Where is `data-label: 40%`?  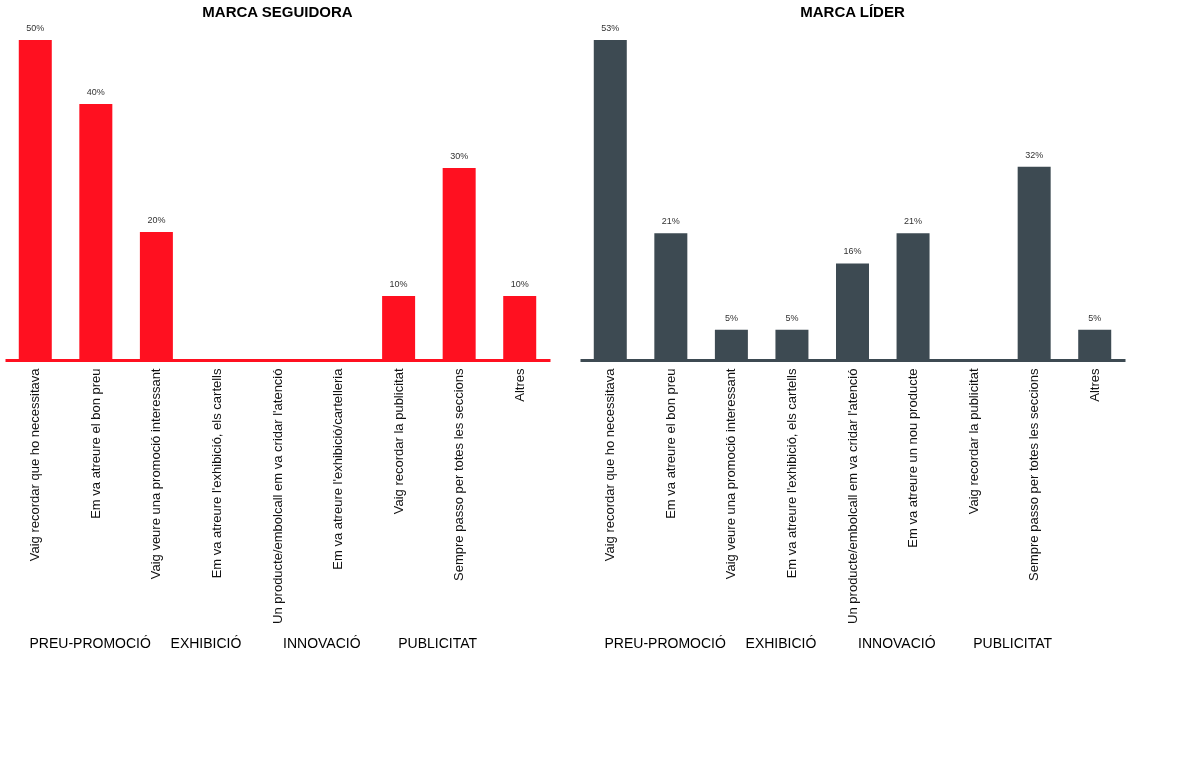 data-label: 40% is located at coordinates (95, 92).